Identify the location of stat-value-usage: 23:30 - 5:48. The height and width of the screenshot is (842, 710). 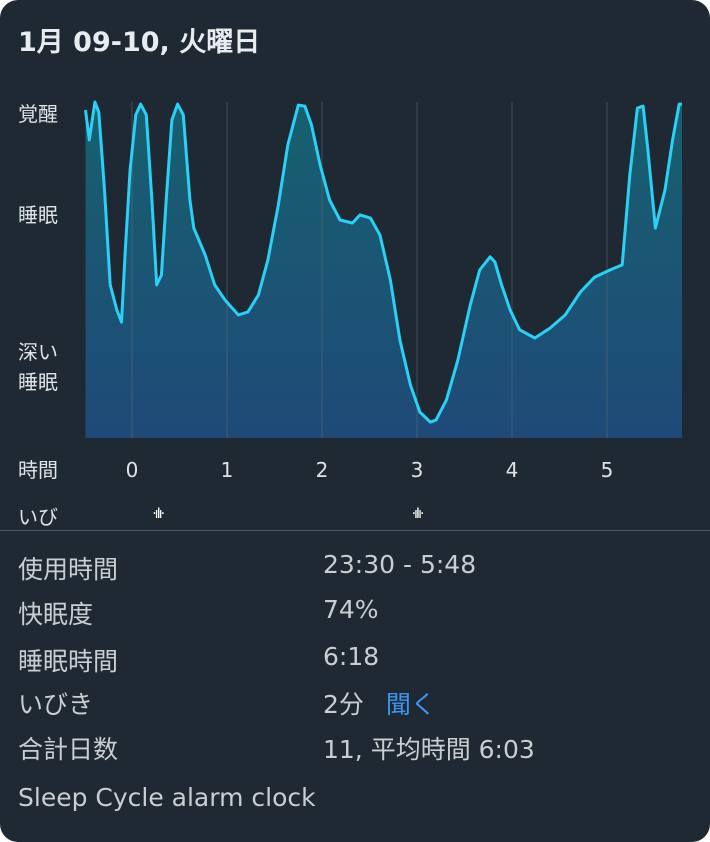
(400, 564).